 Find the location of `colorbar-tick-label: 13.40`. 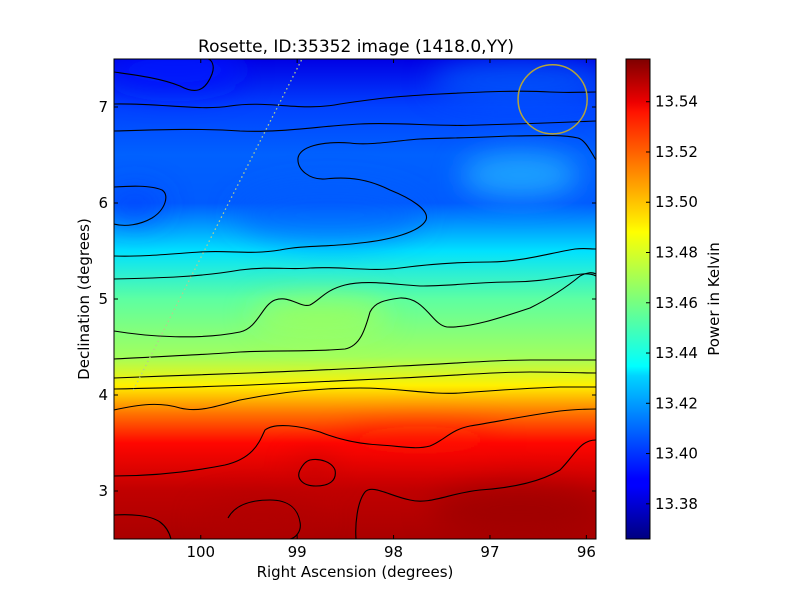

colorbar-tick-label: 13.40 is located at coordinates (676, 454).